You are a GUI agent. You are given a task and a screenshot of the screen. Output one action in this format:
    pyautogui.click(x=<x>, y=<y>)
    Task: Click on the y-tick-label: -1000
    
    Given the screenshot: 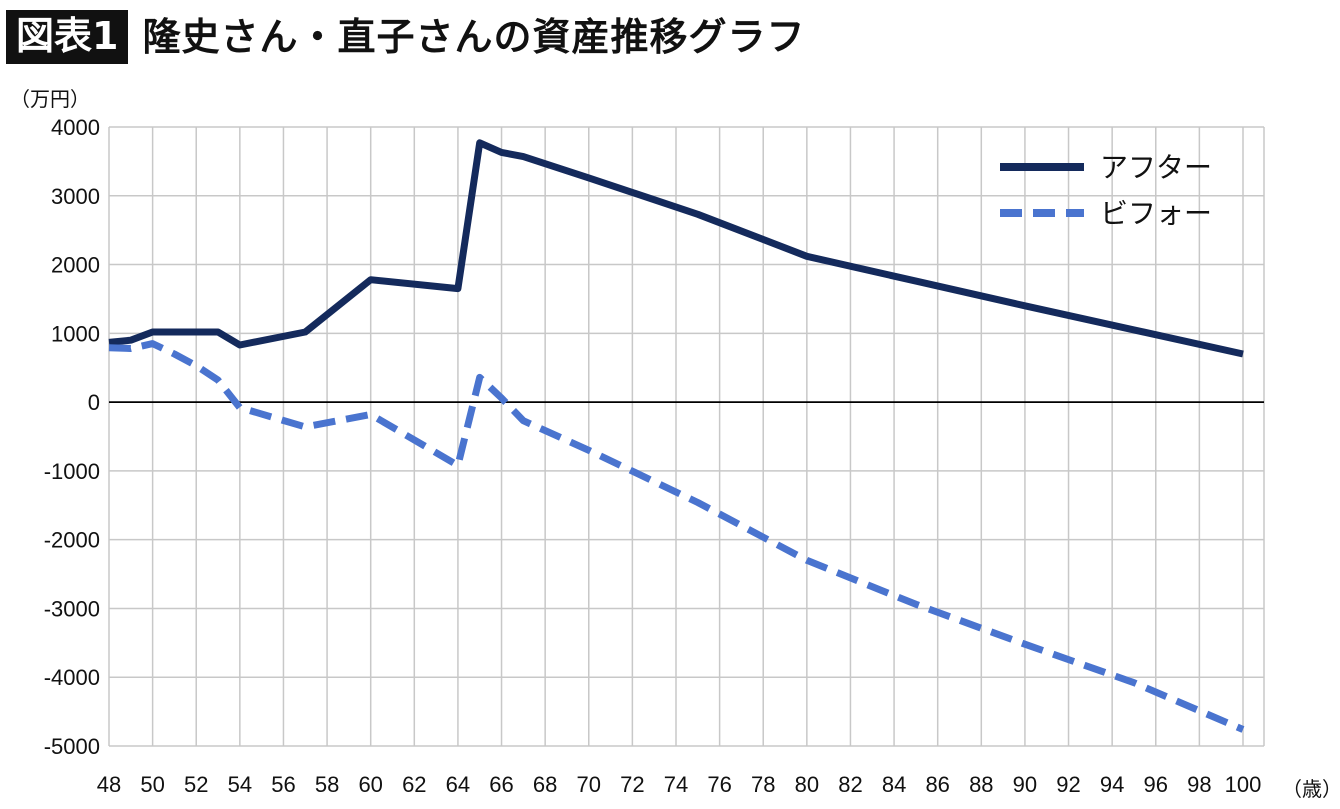 What is the action you would take?
    pyautogui.click(x=72, y=471)
    